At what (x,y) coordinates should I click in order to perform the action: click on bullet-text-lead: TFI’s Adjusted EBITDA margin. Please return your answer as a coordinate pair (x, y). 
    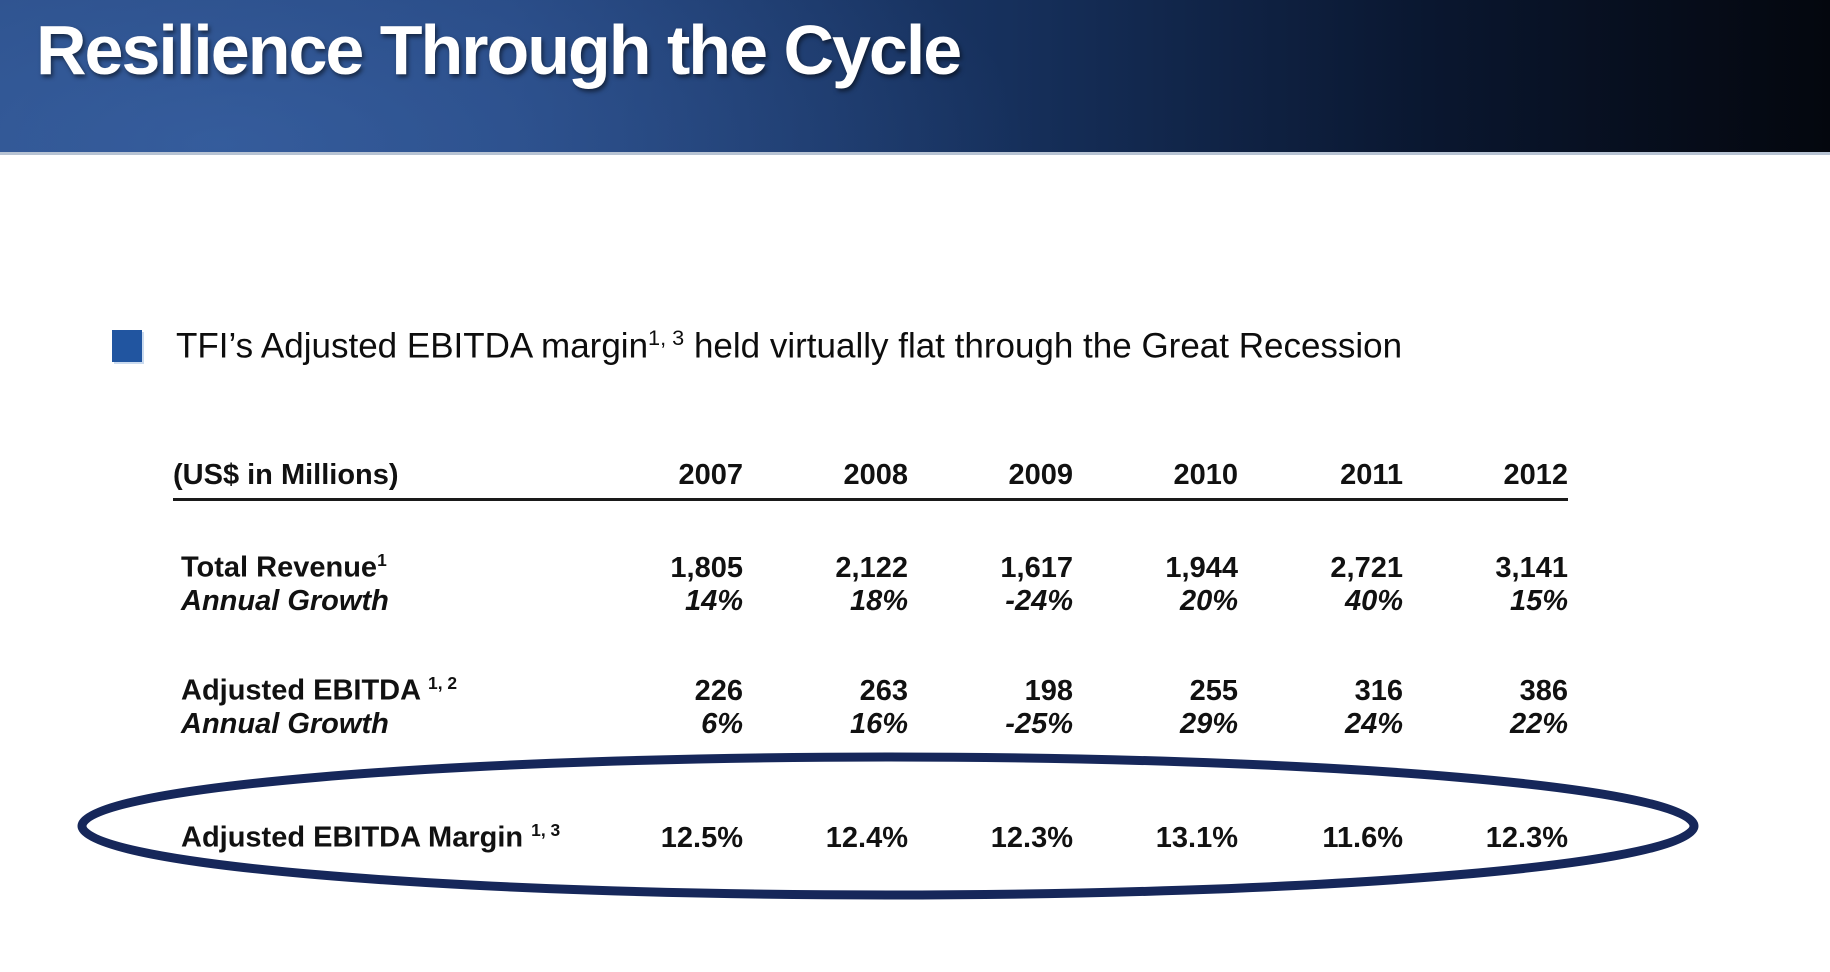
    Looking at the image, I should click on (412, 346).